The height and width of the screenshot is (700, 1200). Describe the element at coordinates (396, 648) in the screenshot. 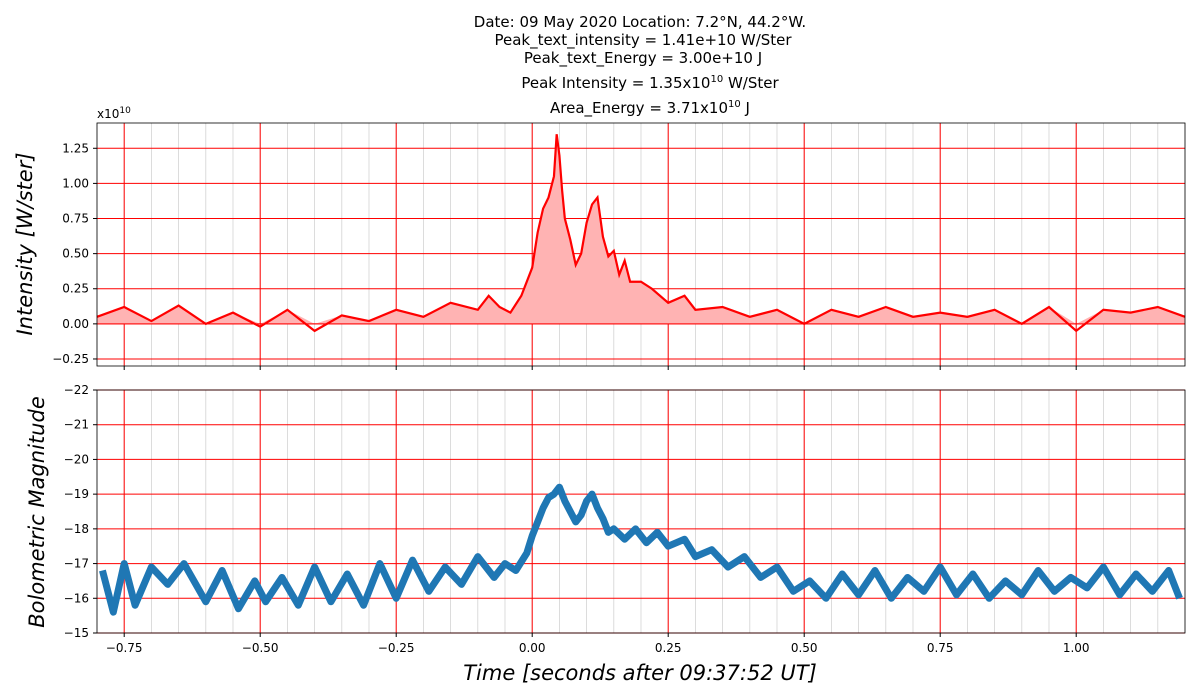

I see `x-tick-label: −0.25` at that location.